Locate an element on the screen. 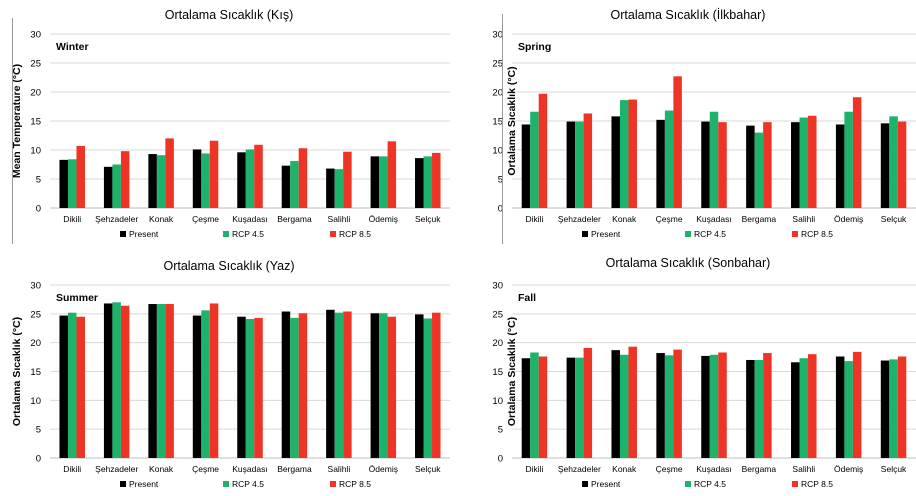 The height and width of the screenshot is (496, 916). chart-title-summer: Ortalama Sıcaklık (Yaz) is located at coordinates (229, 266).